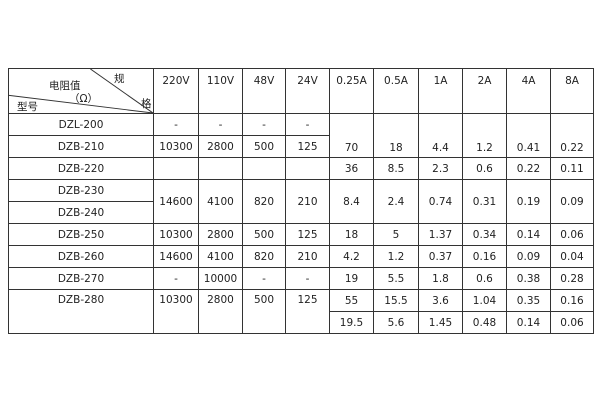  Describe the element at coordinates (528, 322) in the screenshot. I see `current-resistance-cell: 0.14` at that location.